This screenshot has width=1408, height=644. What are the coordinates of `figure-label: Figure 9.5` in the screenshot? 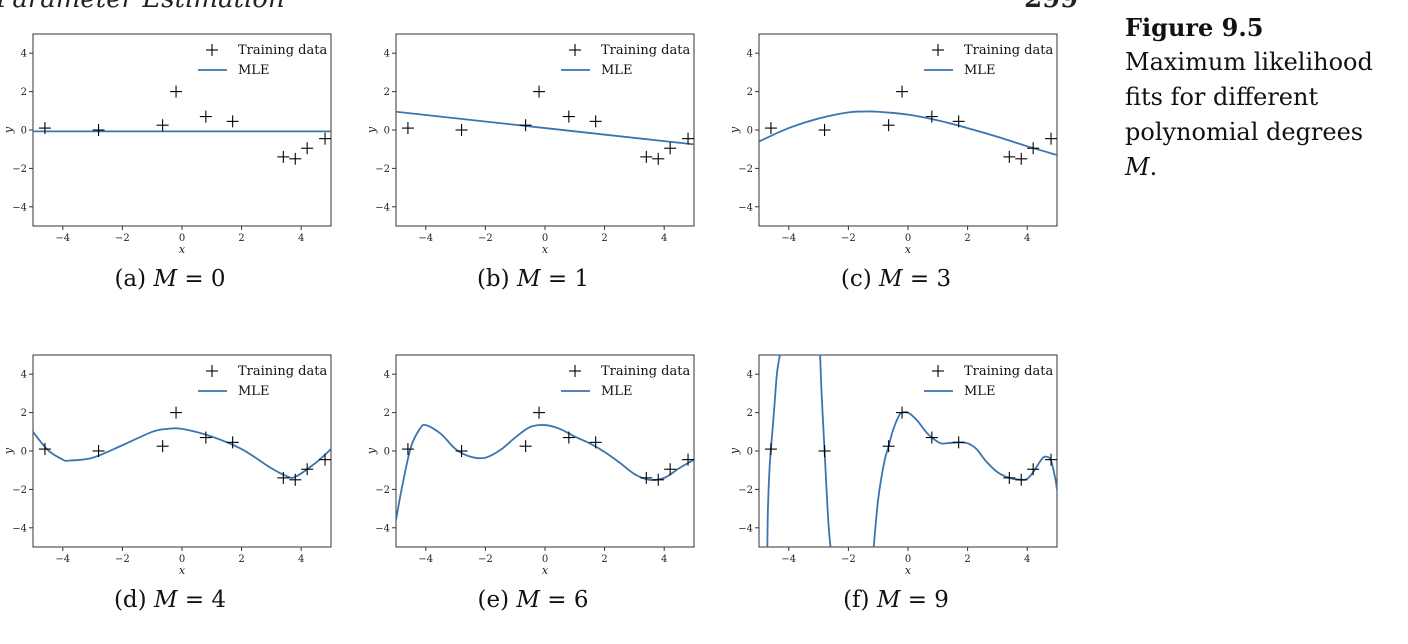 It's located at (1194, 27).